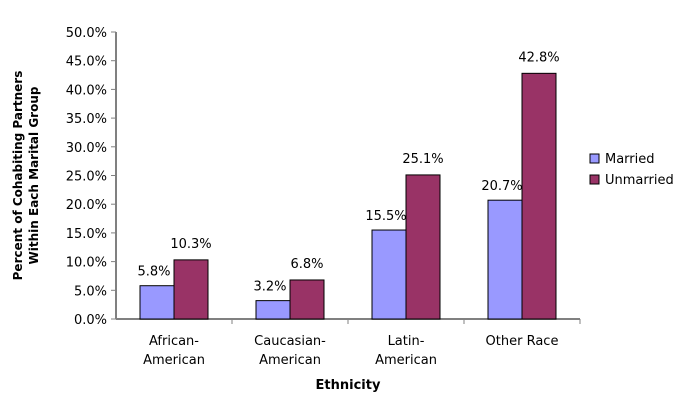  I want to click on x-tick-label: Latin-, so click(406, 341).